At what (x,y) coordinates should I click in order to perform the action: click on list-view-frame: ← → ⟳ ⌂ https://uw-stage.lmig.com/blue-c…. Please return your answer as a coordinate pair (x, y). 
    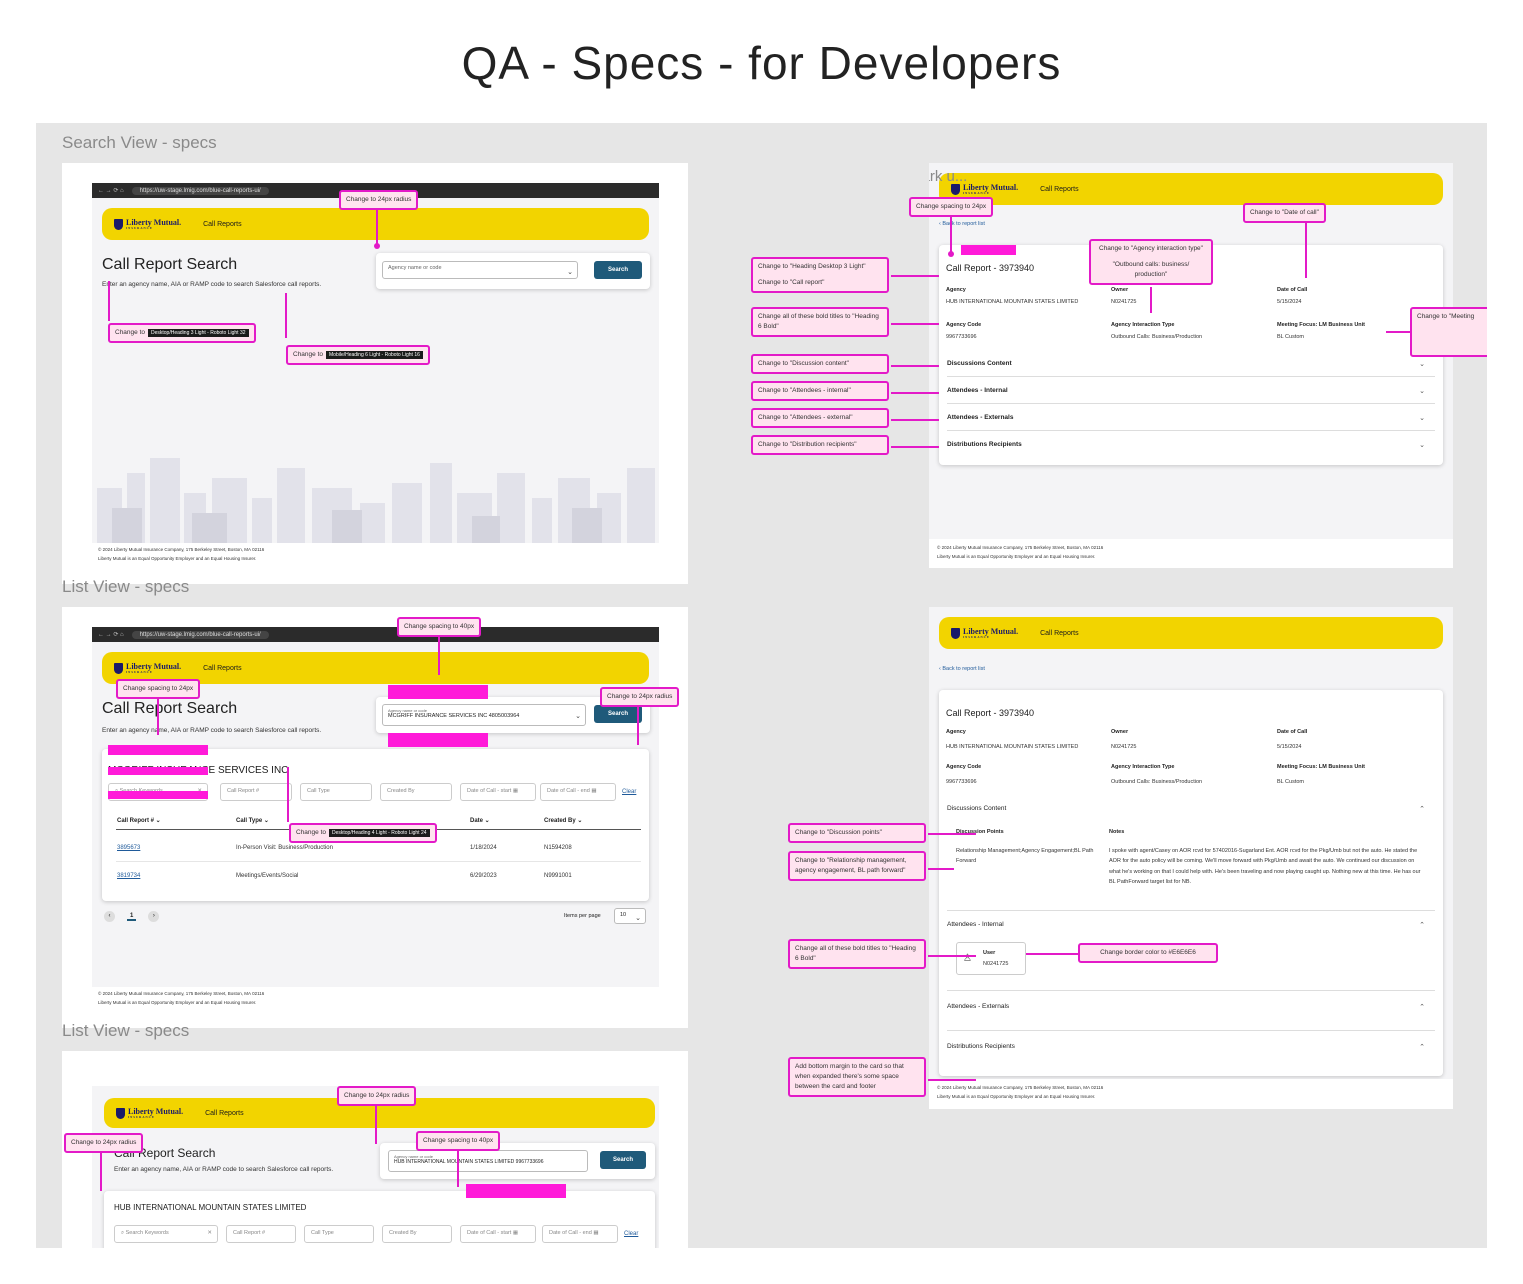
    Looking at the image, I should click on (375, 817).